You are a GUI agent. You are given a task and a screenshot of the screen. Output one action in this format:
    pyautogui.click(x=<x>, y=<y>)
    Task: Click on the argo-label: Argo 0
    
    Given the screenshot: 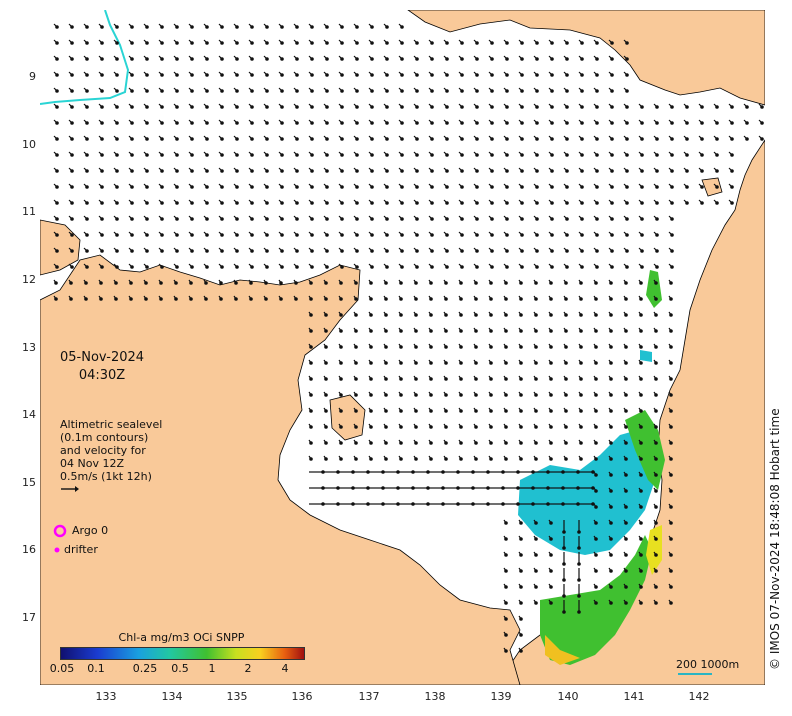 What is the action you would take?
    pyautogui.click(x=90, y=530)
    